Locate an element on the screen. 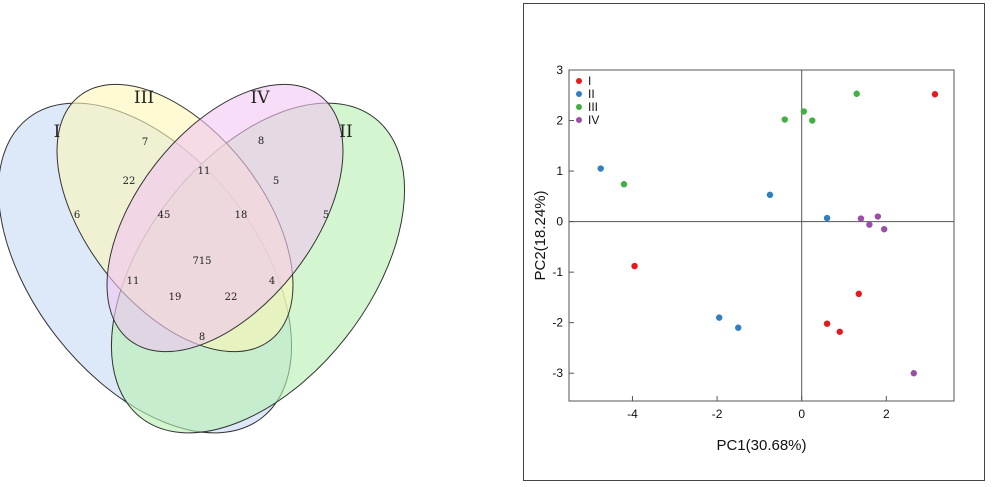  legend-marker-I is located at coordinates (579, 81).